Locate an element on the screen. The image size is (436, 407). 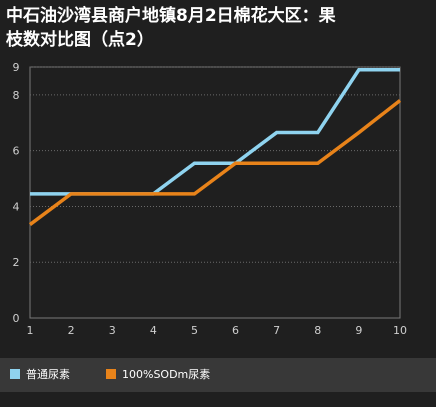
x-tick-label-9: 9 is located at coordinates (358, 330).